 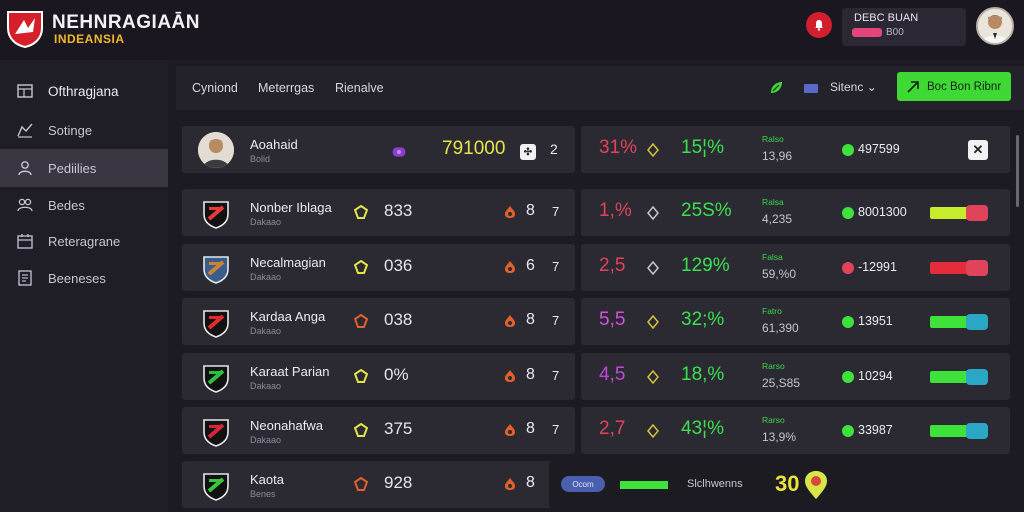 I want to click on primary-action-label: Boc Bon Ribnr, so click(x=964, y=86).